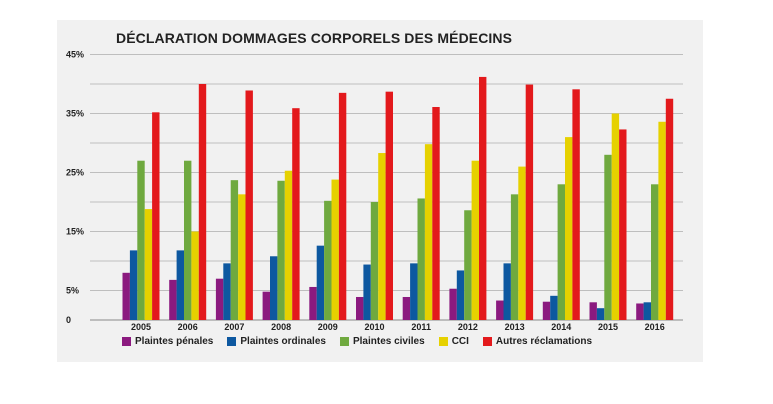  I want to click on legend-item: Autres réclamations, so click(537, 341).